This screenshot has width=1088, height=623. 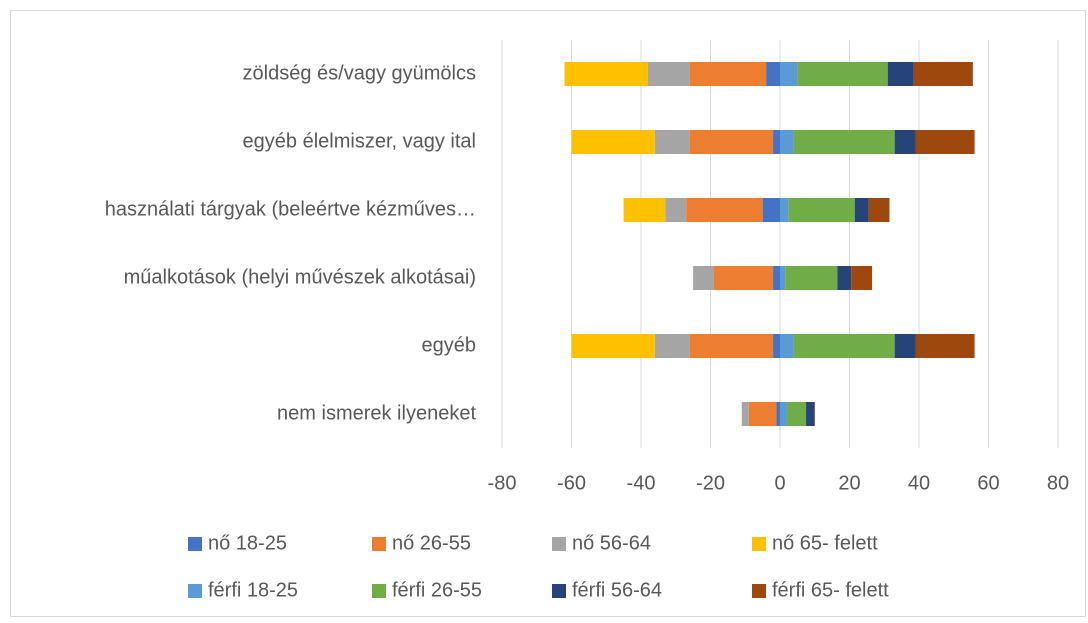 I want to click on y-tick-label: zöldség és/vagy gyümölcs, so click(x=359, y=73).